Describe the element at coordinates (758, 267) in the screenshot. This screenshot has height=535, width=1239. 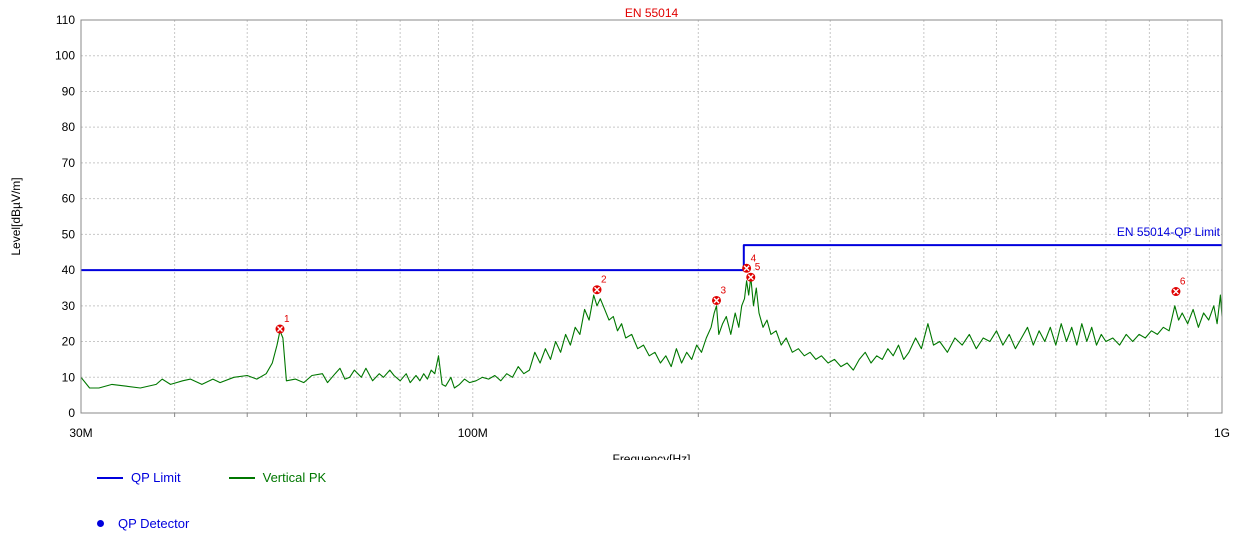
I see `marker-label-5: 5` at that location.